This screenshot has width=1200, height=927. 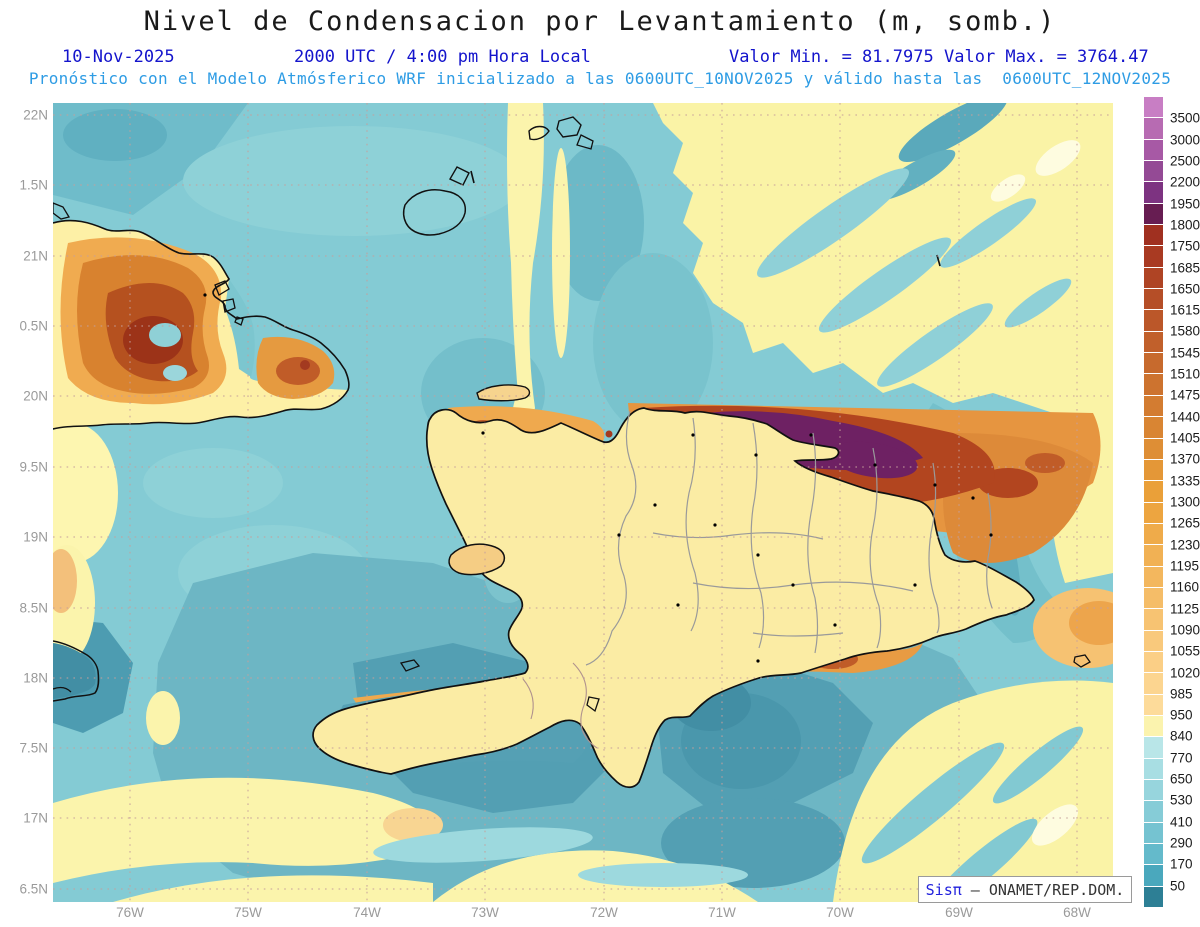 What do you see at coordinates (1185, 673) in the screenshot?
I see `colorbar-tick-label: 1020` at bounding box center [1185, 673].